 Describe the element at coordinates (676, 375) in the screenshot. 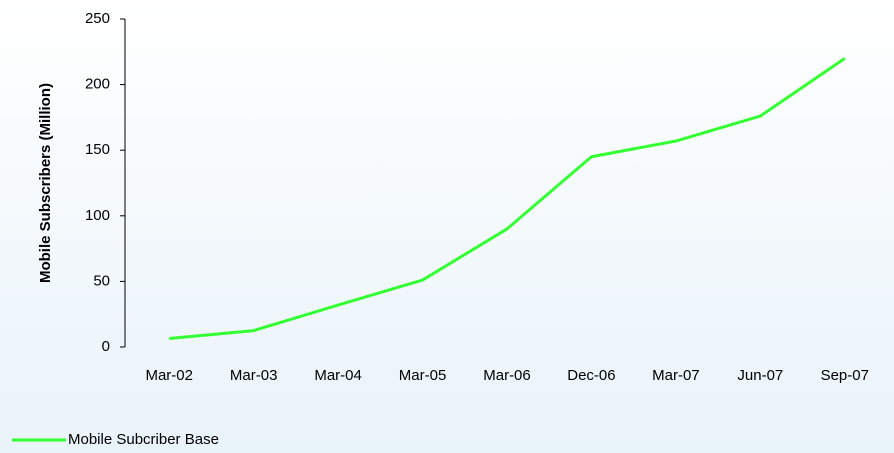

I see `x-tick-label: Mar-07` at that location.